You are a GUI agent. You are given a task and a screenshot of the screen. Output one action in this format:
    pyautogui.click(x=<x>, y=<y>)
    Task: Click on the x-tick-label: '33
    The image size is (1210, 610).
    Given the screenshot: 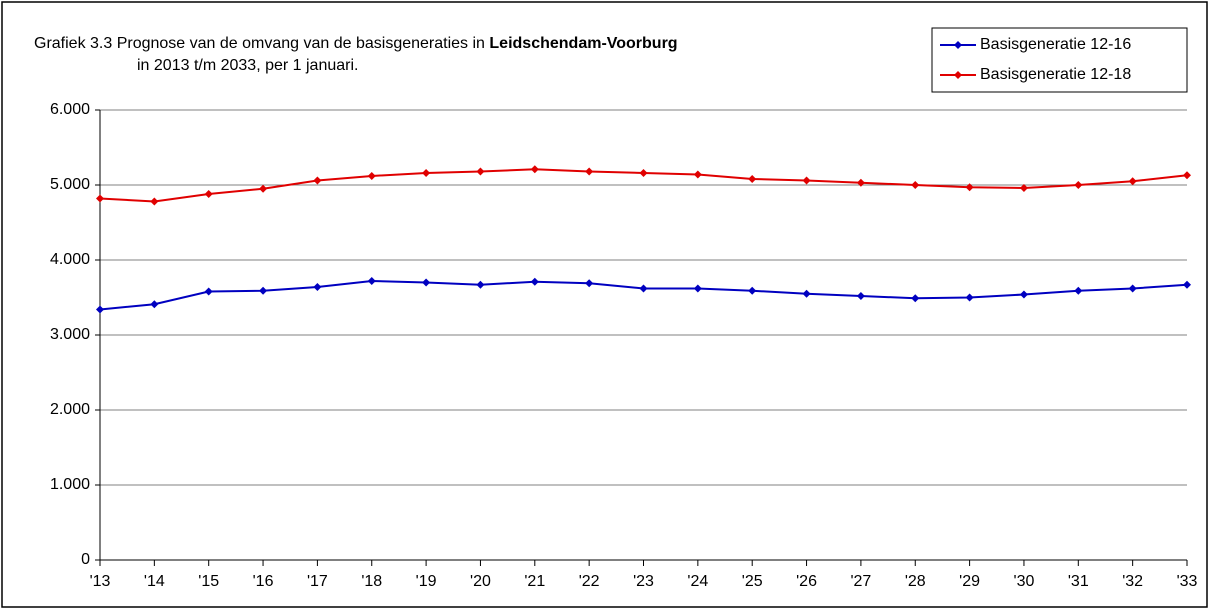 What is the action you would take?
    pyautogui.click(x=1187, y=581)
    